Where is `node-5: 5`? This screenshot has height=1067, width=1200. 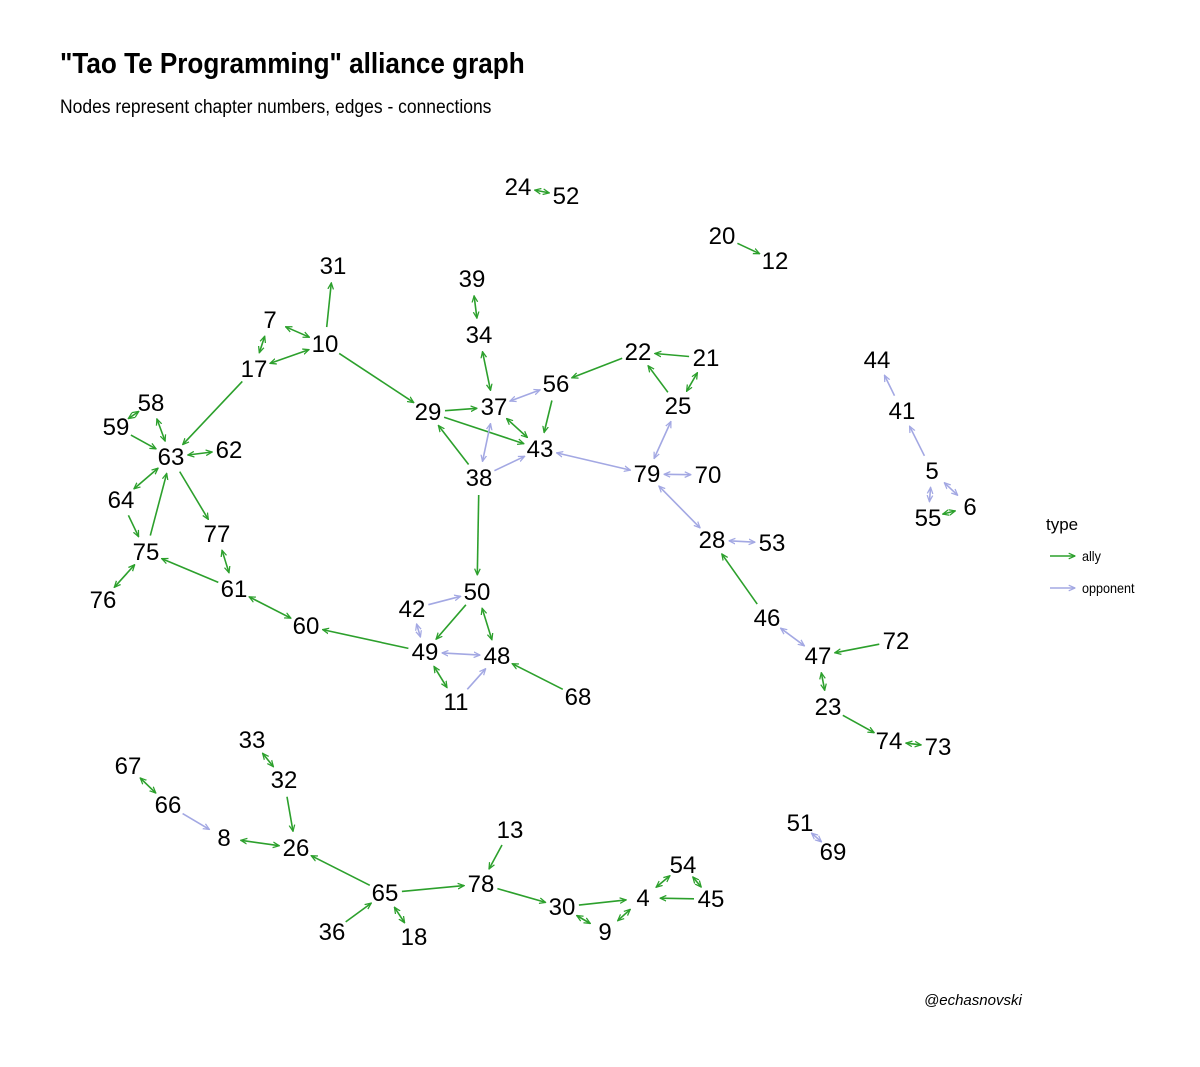
node-5: 5 is located at coordinates (931, 471).